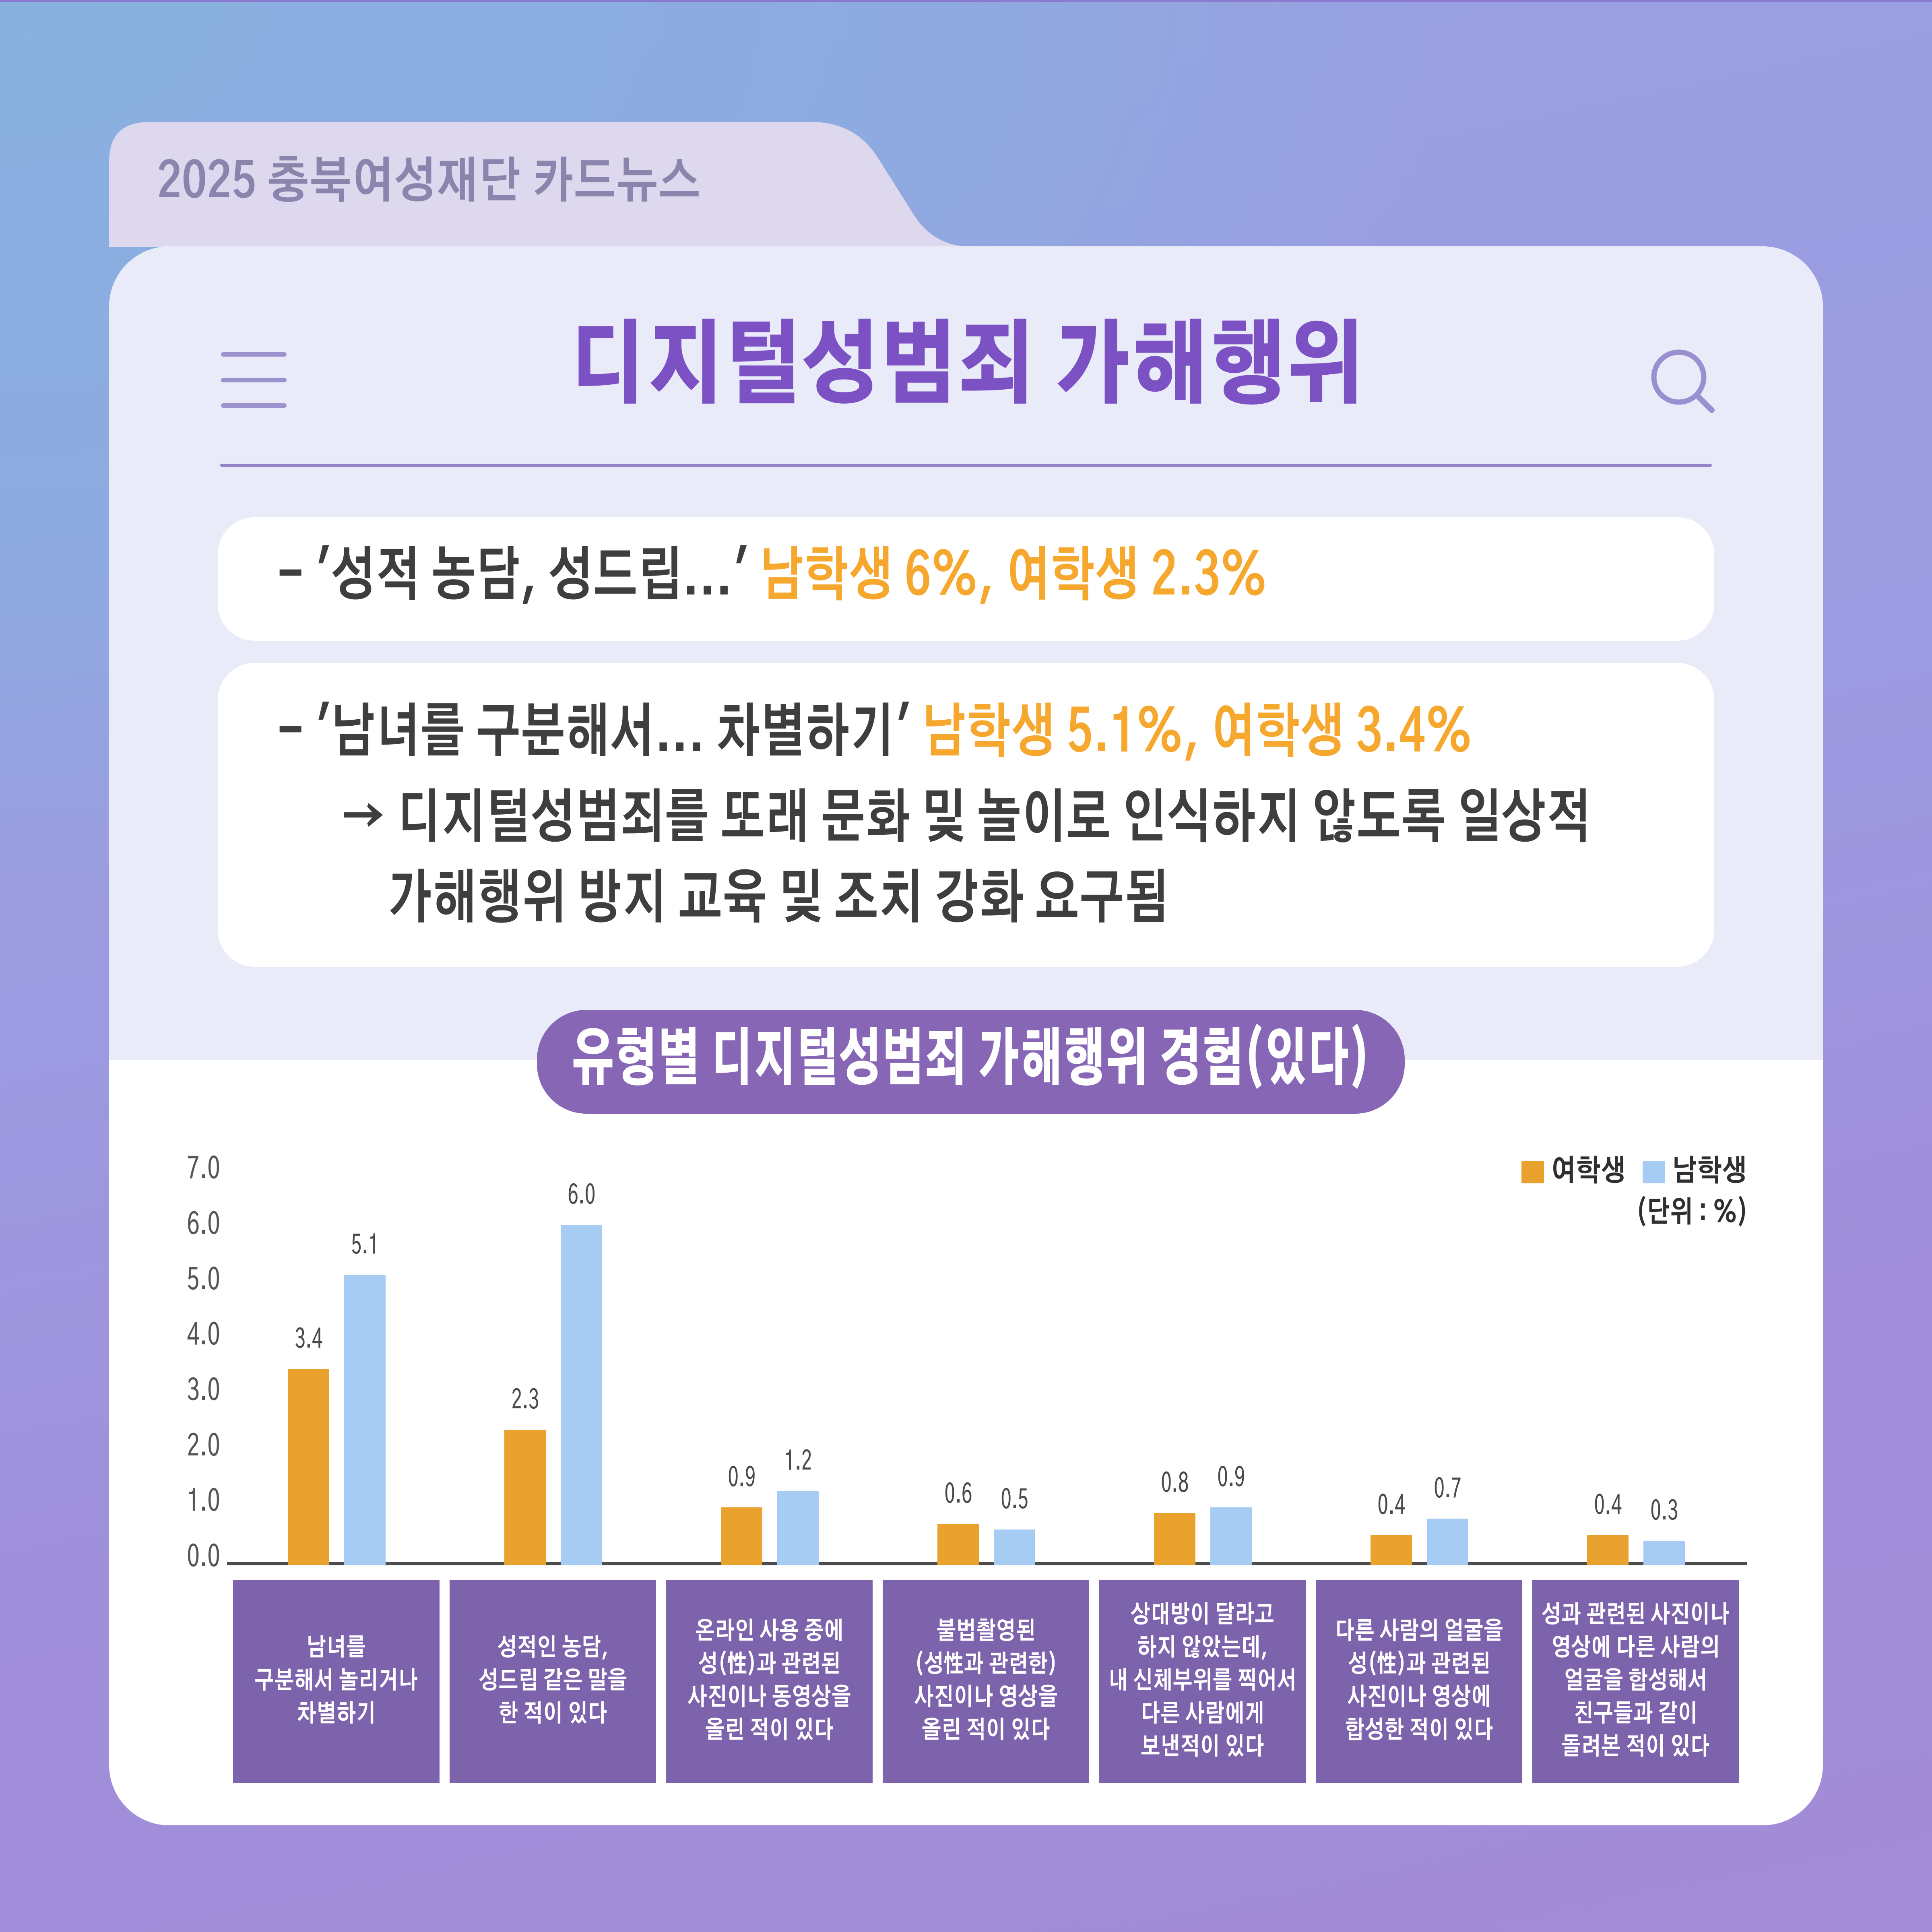  I want to click on summary-box-1: - '성적 농담, 성드립...' 남학생 6%, 여학생 2.3%, so click(966, 579).